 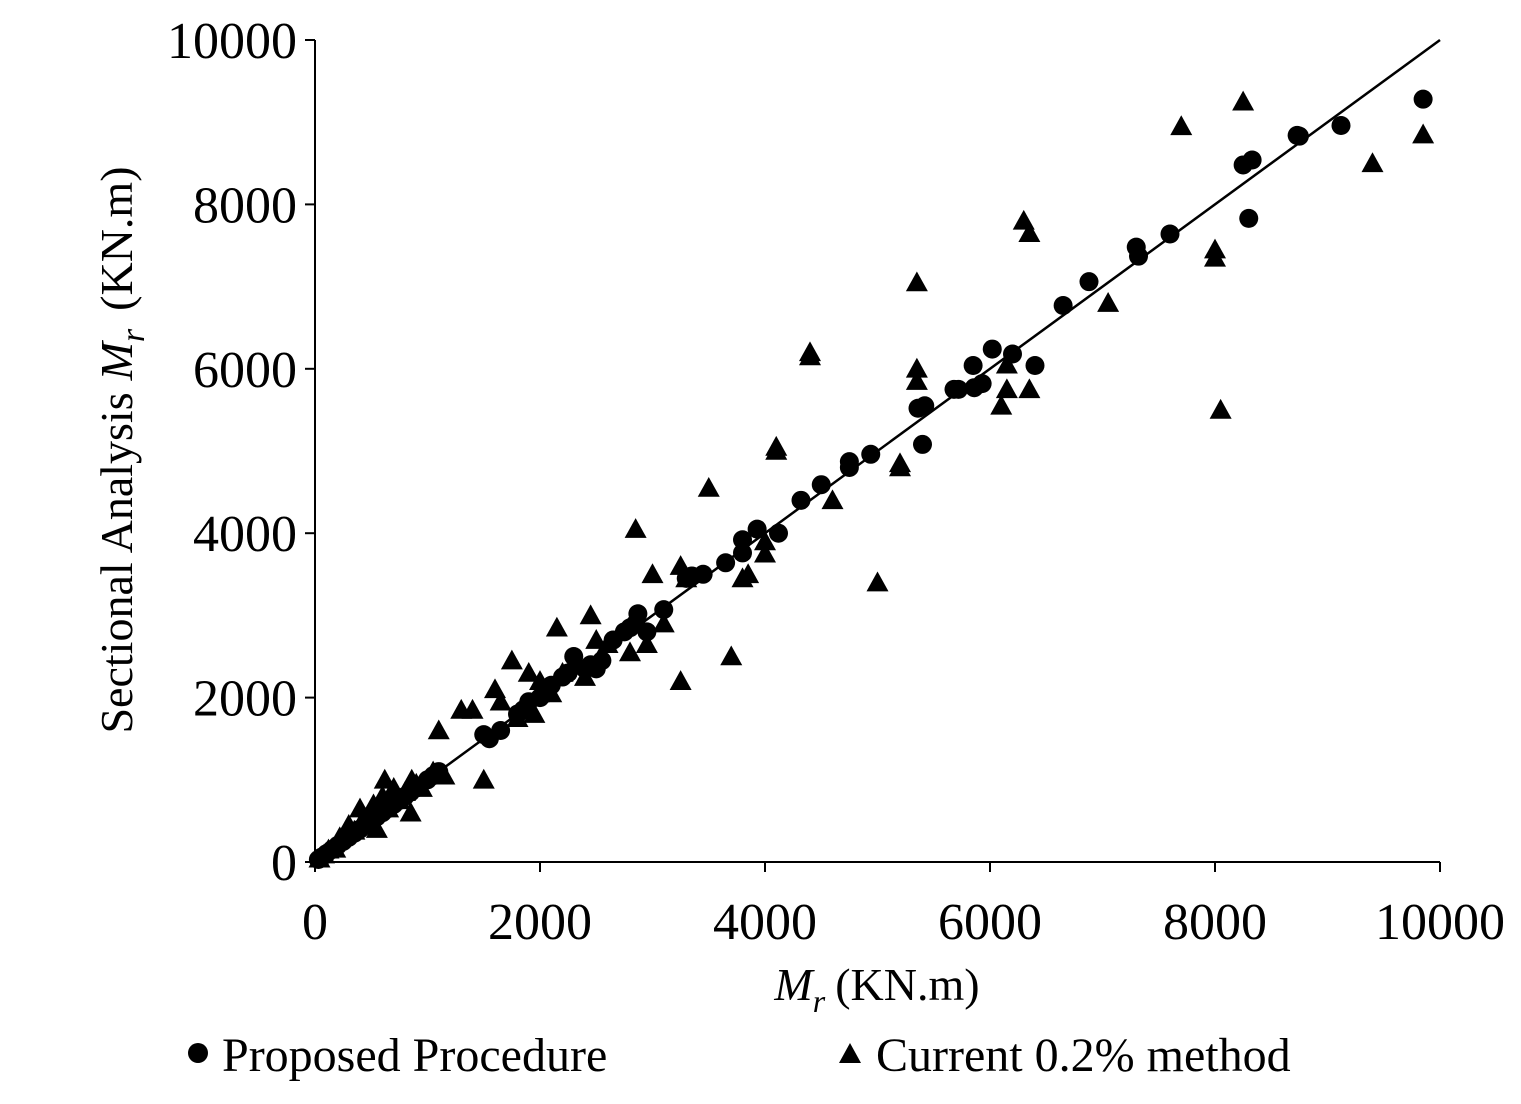 I want to click on x-tick-label: 2000, so click(x=540, y=922).